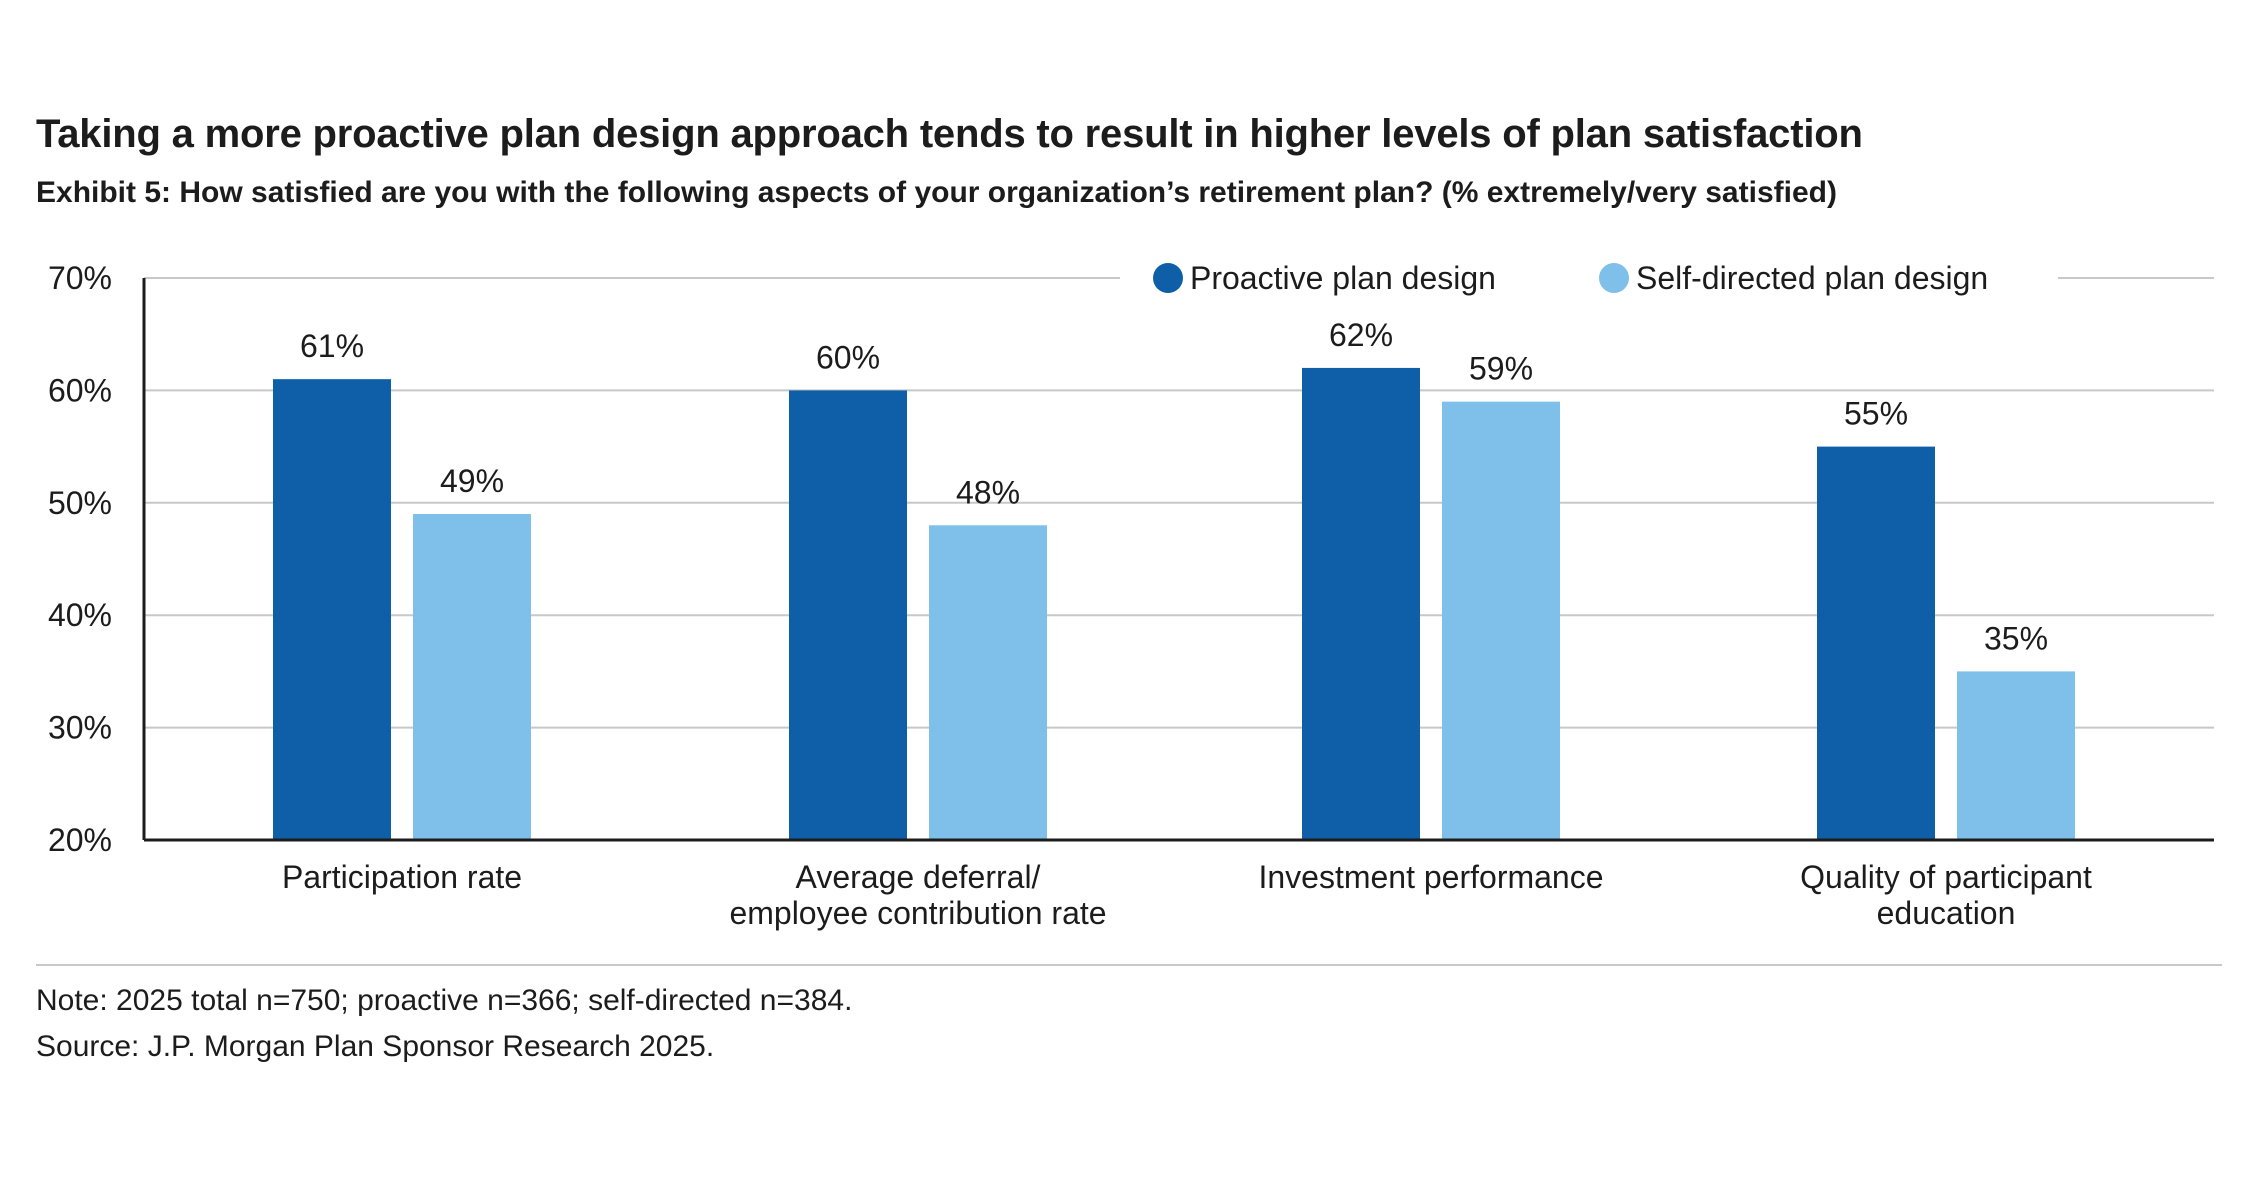 This screenshot has width=2250, height=1178. Describe the element at coordinates (1361, 335) in the screenshot. I see `data-label: 62%` at that location.